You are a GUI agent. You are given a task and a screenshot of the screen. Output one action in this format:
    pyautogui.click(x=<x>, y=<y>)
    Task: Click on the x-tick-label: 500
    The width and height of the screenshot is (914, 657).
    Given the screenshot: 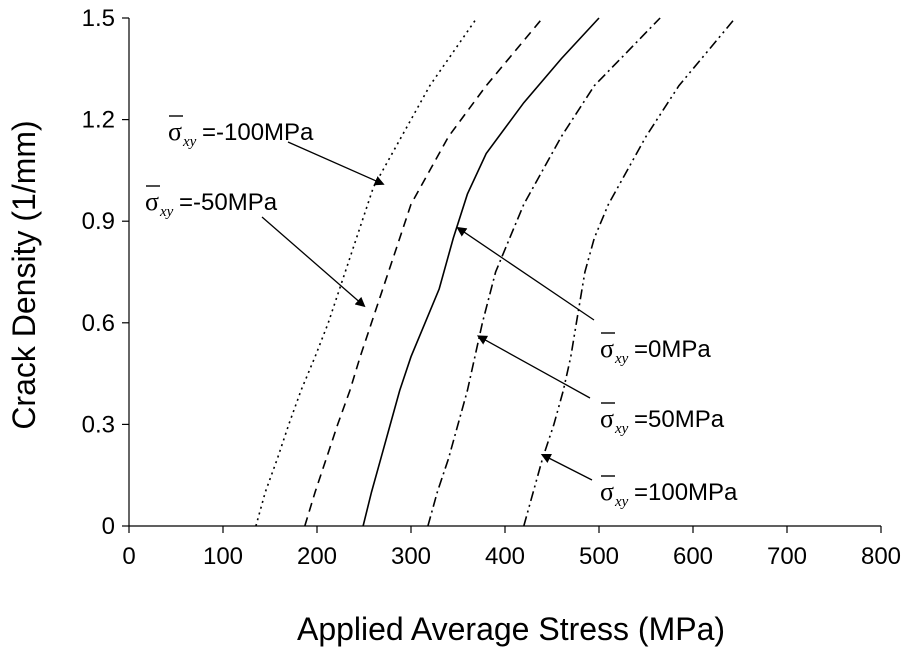 What is the action you would take?
    pyautogui.click(x=599, y=556)
    